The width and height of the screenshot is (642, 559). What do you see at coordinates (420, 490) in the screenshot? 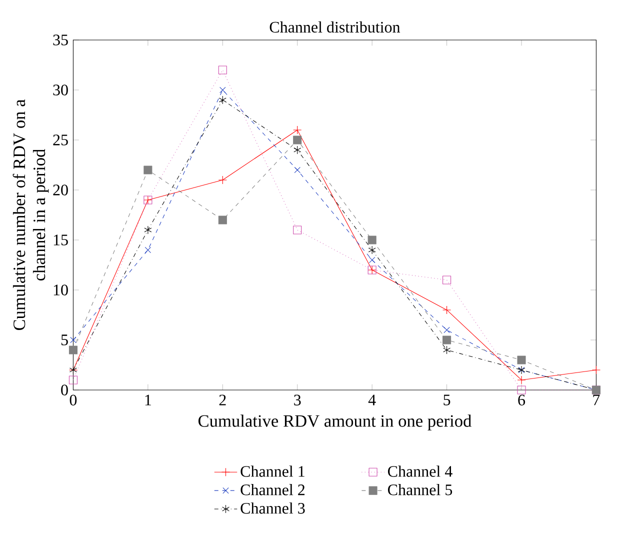
I see `legend-label: Channel 5` at bounding box center [420, 490].